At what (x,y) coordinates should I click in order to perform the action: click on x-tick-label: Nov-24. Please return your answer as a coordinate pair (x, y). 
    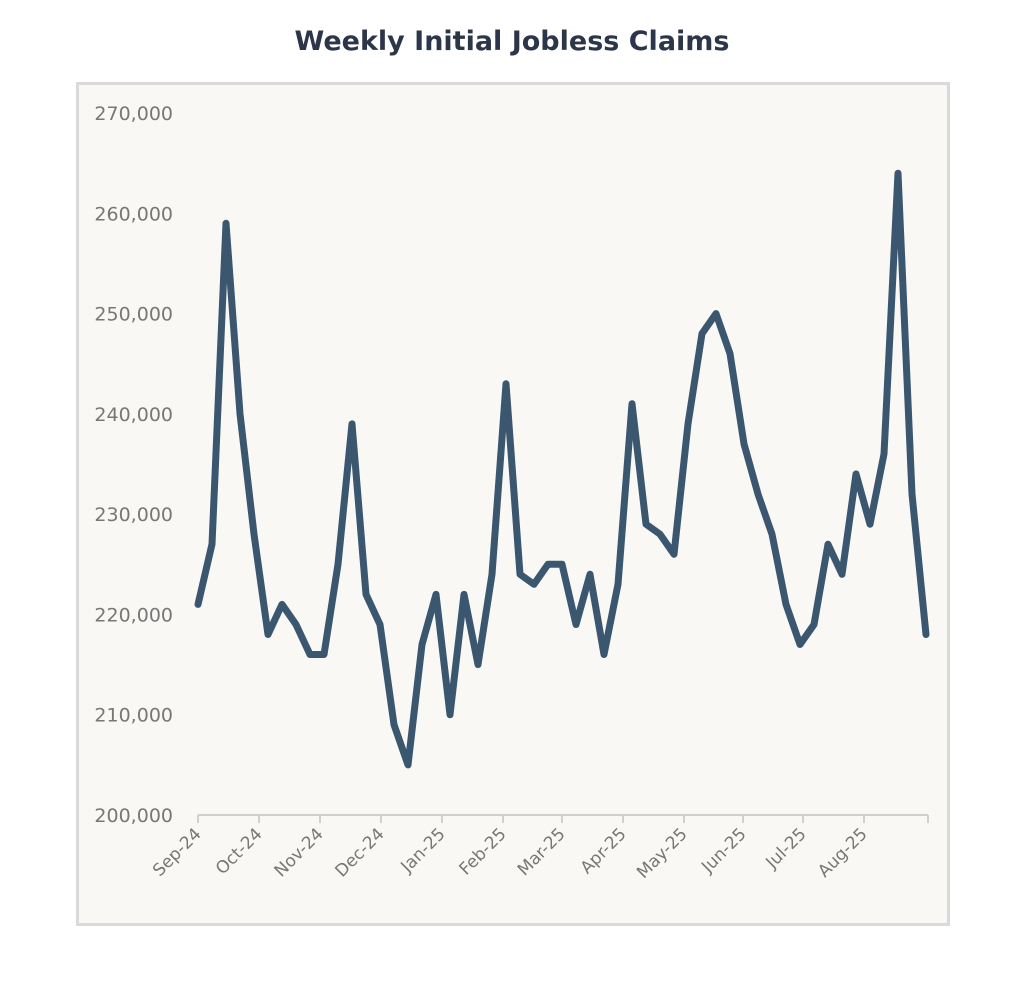
    Looking at the image, I should click on (299, 852).